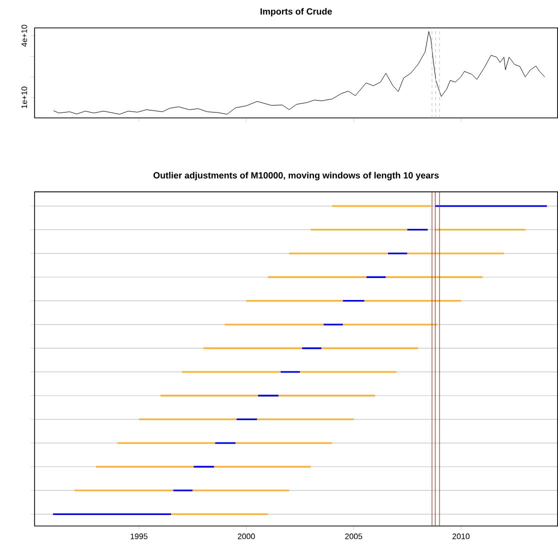 The width and height of the screenshot is (558, 556). What do you see at coordinates (296, 176) in the screenshot?
I see `chart-title: Outlier adjustments of M10000, moving windows of length 10 years` at bounding box center [296, 176].